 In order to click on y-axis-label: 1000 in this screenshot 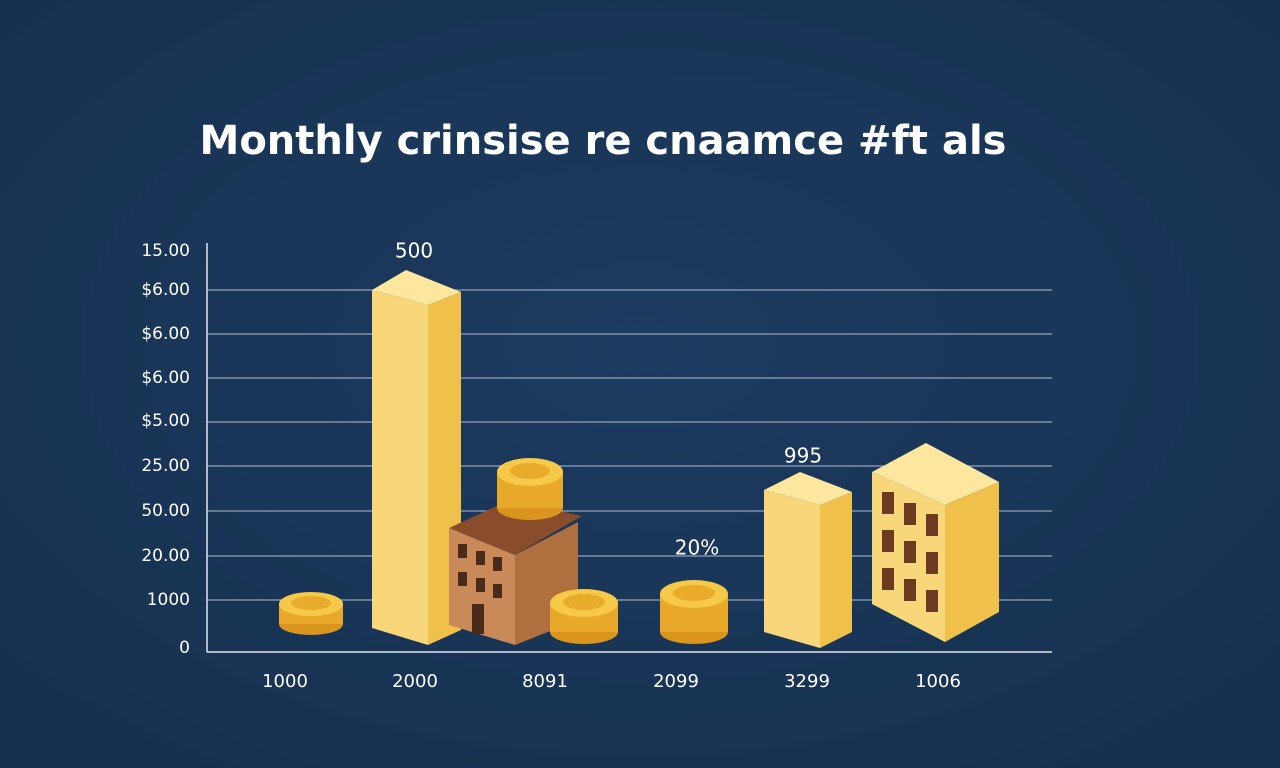, I will do `click(168, 600)`.